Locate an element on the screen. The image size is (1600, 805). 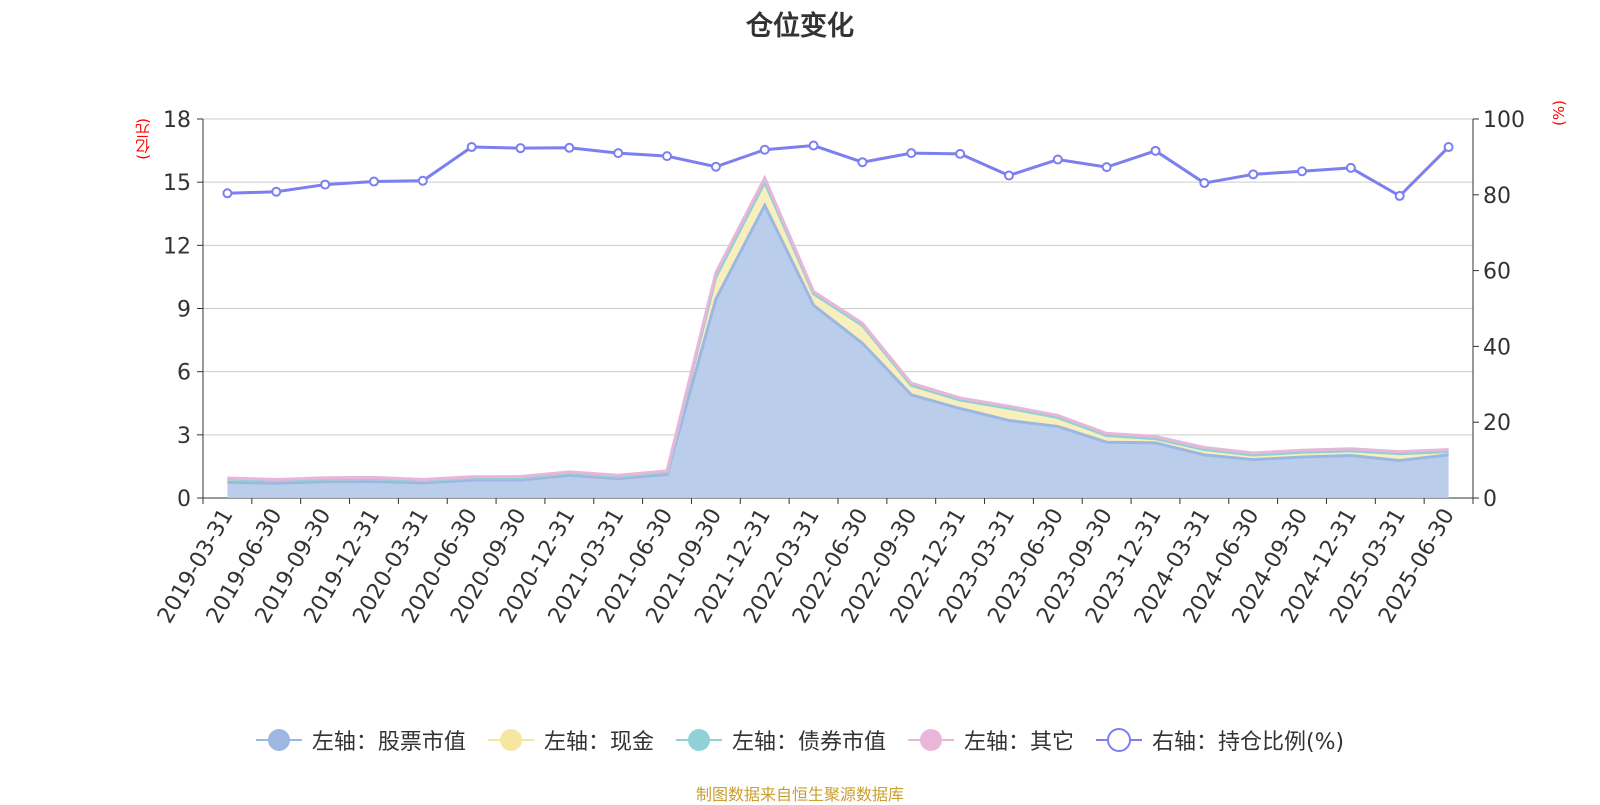
left-tick-label: 0 is located at coordinates (184, 499).